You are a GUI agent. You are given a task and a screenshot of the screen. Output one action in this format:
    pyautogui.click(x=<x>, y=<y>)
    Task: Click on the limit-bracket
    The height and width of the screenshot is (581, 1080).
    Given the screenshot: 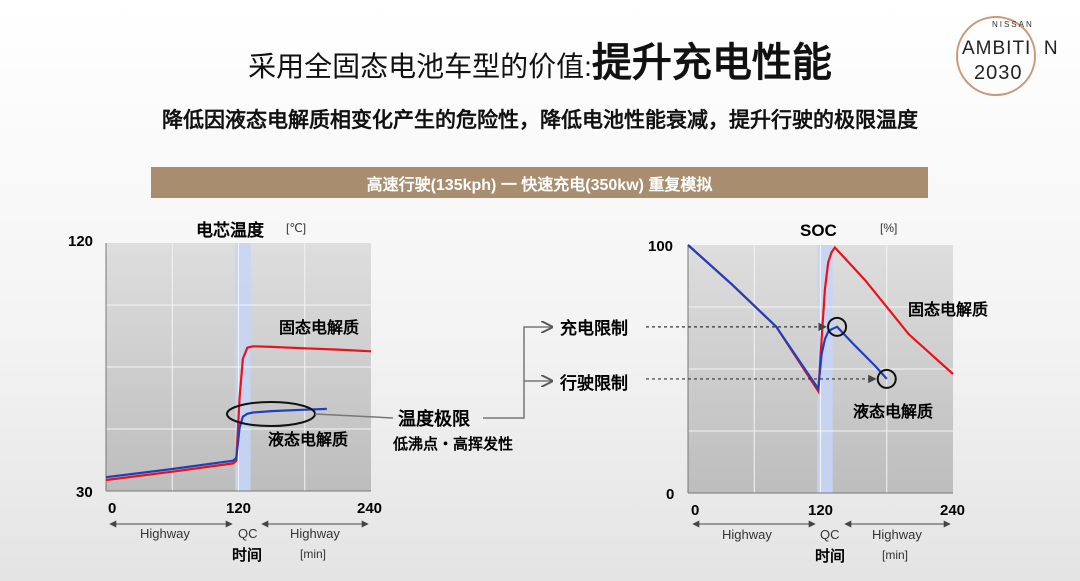 What is the action you would take?
    pyautogui.click(x=517, y=373)
    